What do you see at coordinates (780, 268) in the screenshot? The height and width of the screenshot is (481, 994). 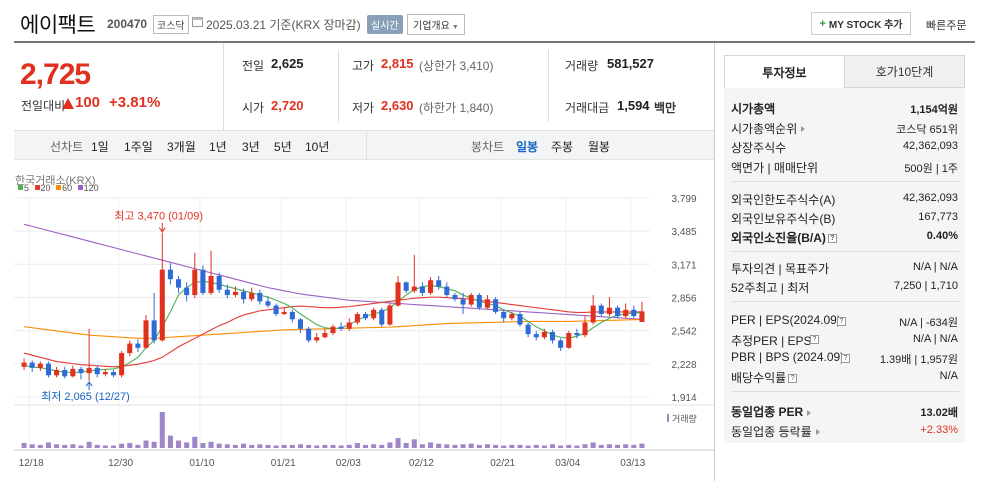 I see `info-label: 투자의견 | 목표주가` at bounding box center [780, 268].